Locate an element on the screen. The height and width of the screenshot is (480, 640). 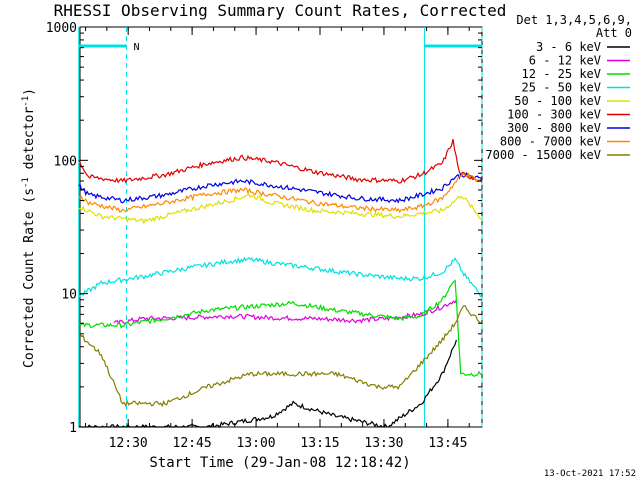
legend-entry-label: 25 - 50 keV is located at coordinates (561, 88).